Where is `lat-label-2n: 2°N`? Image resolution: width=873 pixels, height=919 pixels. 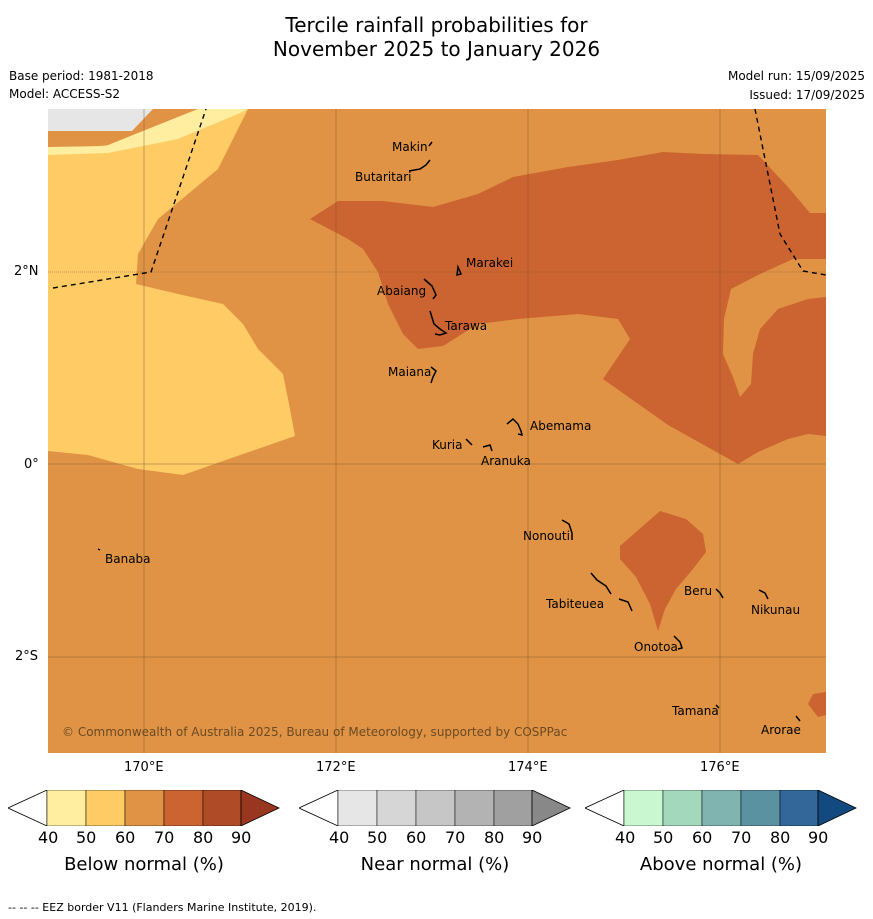
lat-label-2n: 2°N is located at coordinates (26, 271).